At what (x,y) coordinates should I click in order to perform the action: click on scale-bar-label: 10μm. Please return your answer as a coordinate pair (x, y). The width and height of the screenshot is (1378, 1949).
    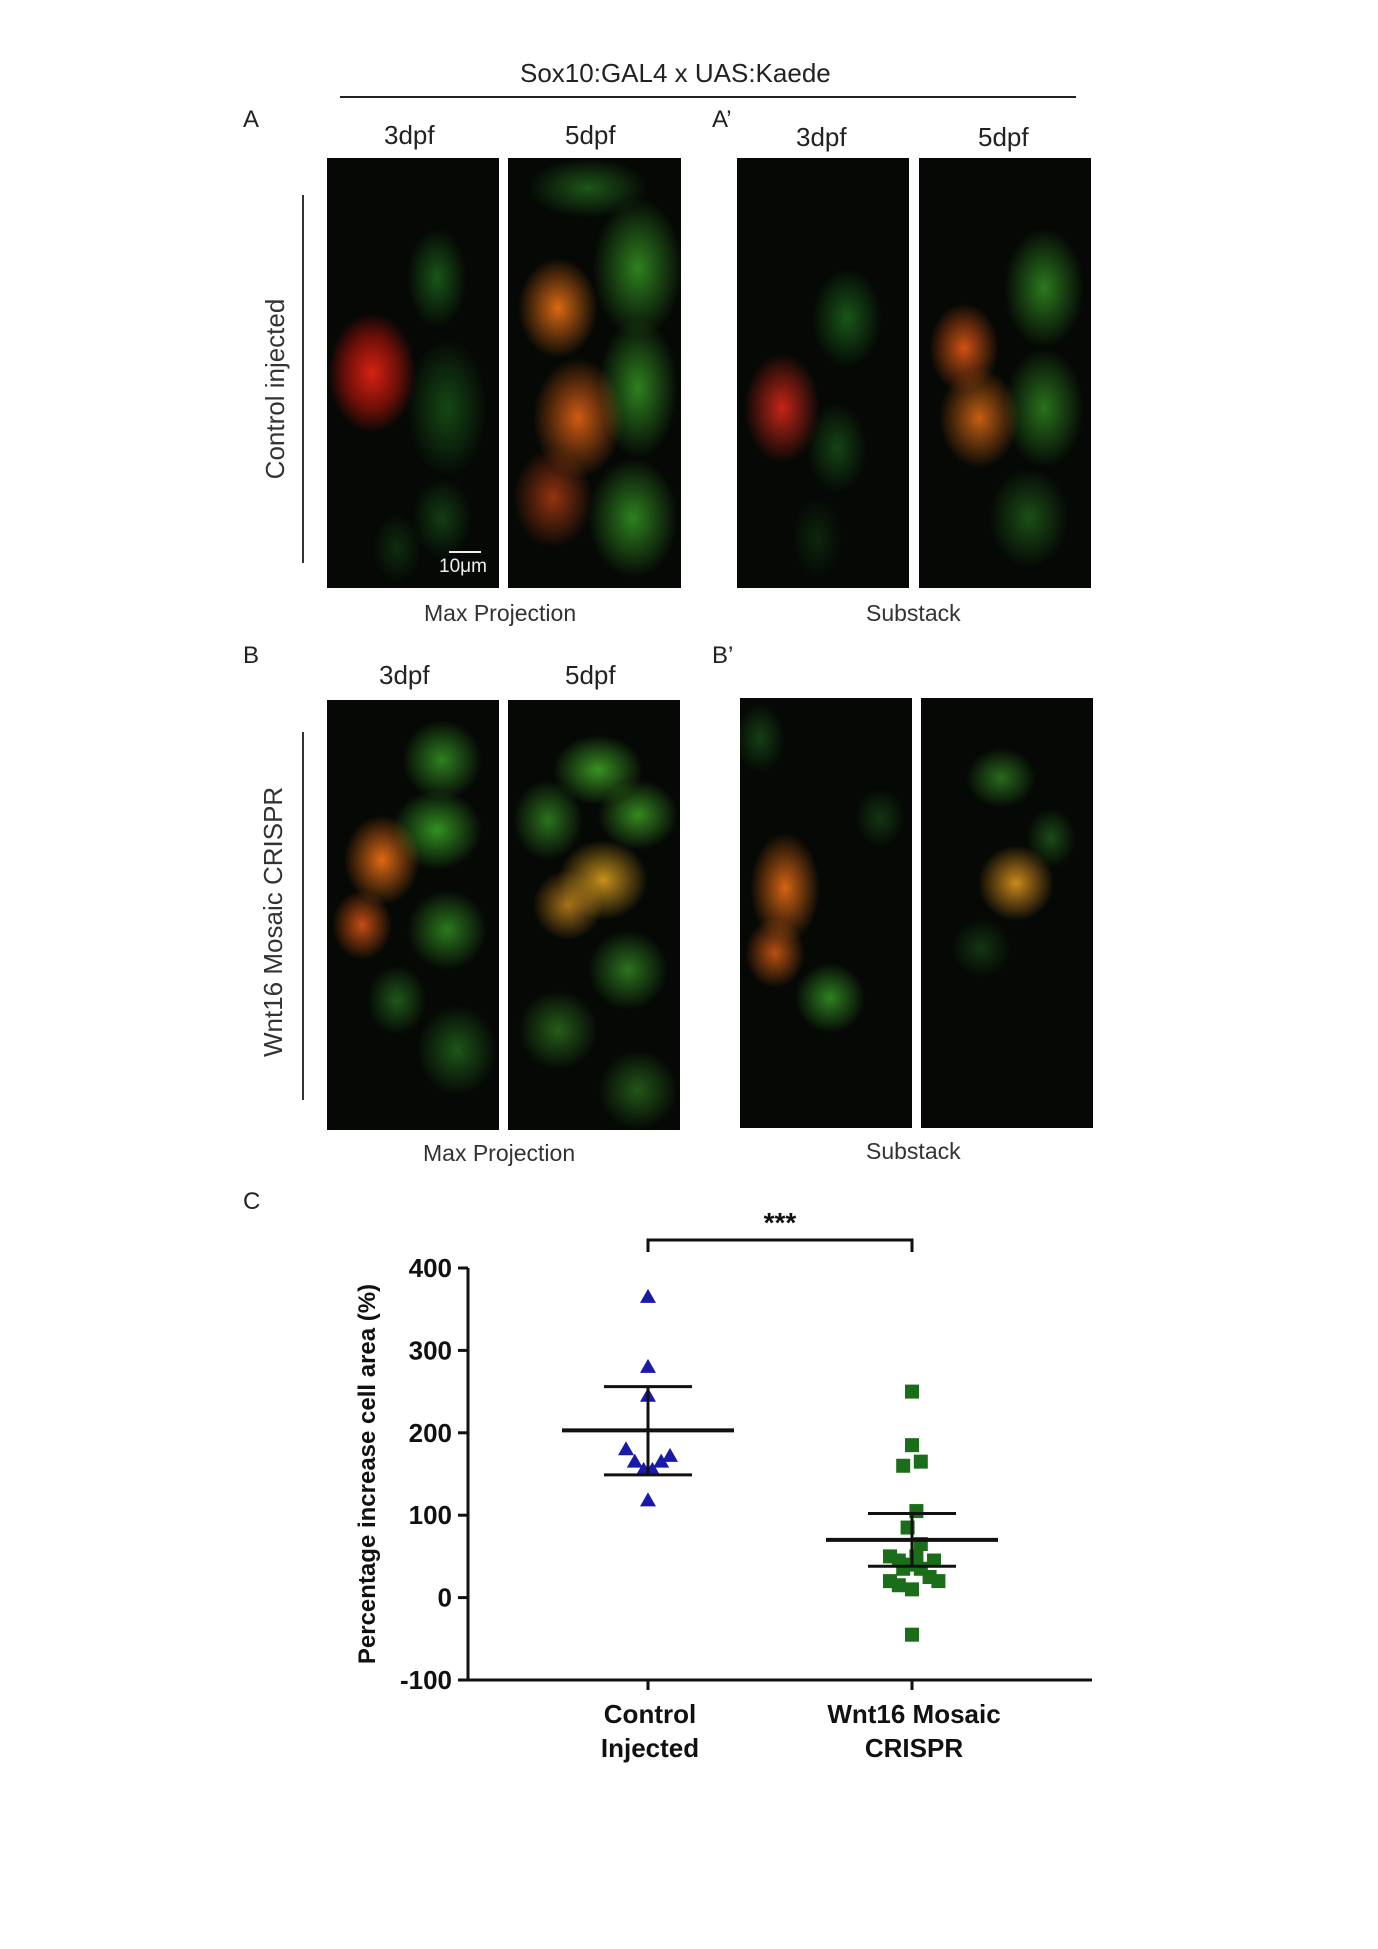
    Looking at the image, I should click on (463, 566).